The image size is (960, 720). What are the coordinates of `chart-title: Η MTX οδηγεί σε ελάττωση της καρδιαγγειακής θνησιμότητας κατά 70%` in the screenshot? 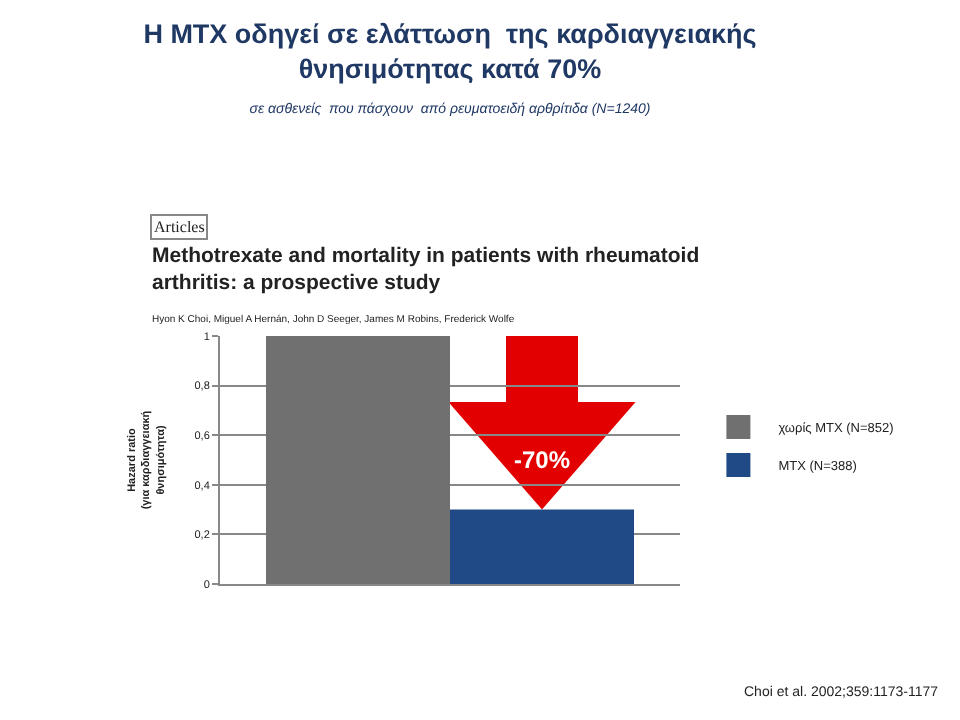 It's located at (450, 52).